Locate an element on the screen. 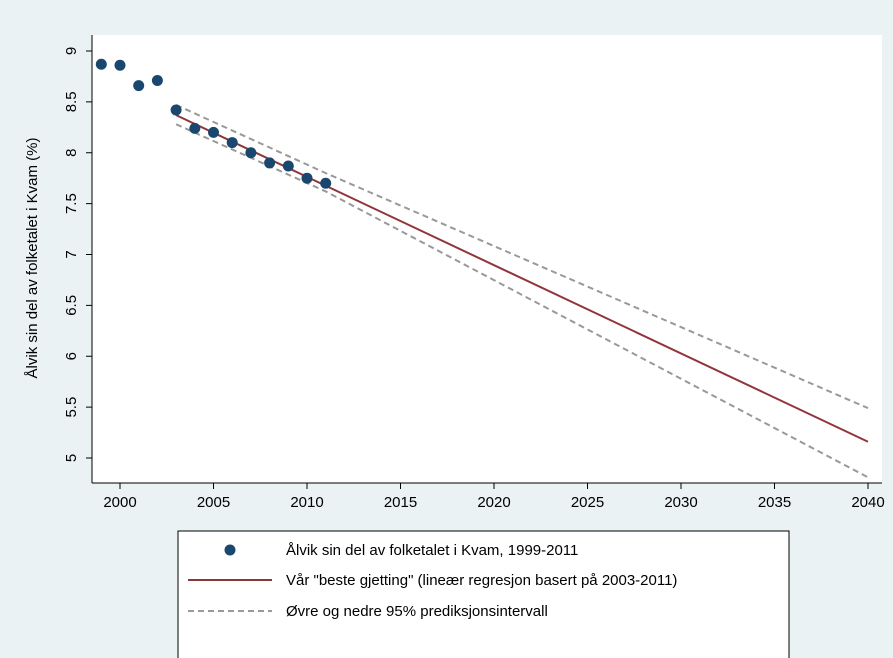  x-tick-label: 2020 is located at coordinates (493, 502).